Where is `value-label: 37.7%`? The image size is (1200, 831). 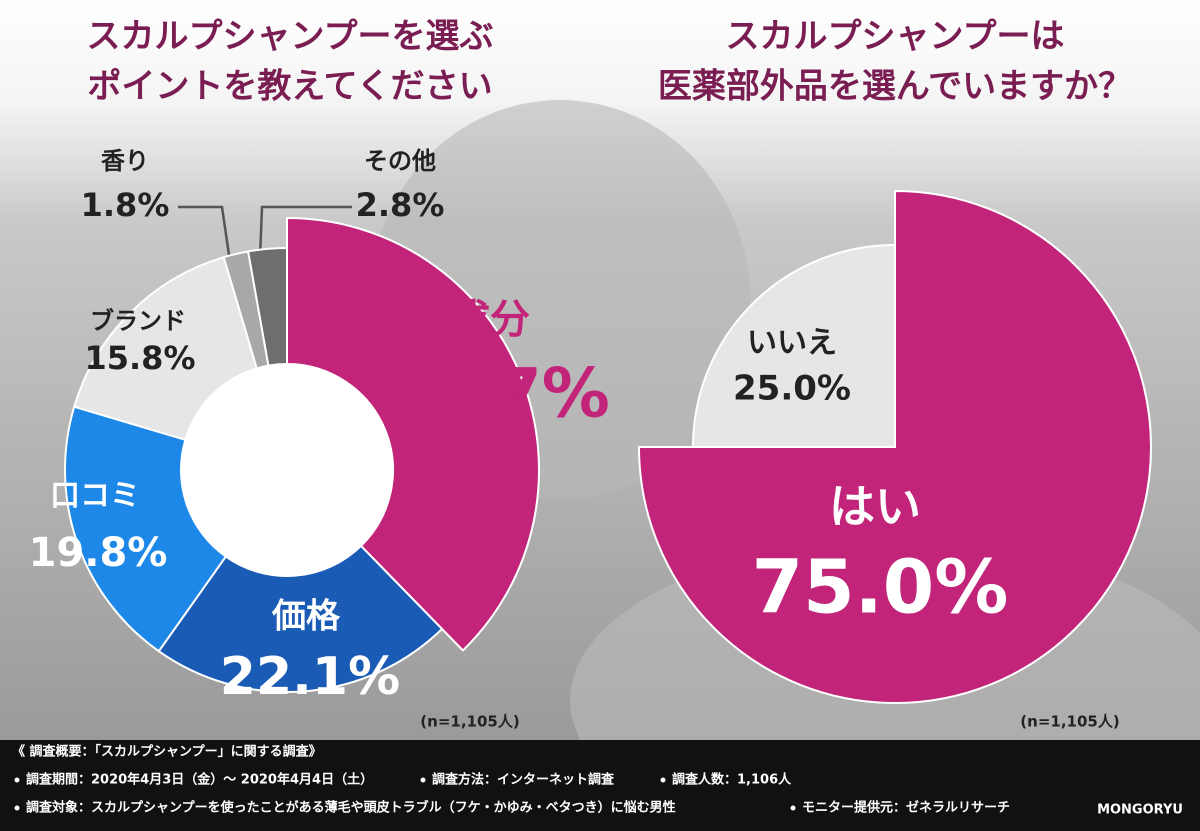
value-label: 37.7% is located at coordinates (492, 394).